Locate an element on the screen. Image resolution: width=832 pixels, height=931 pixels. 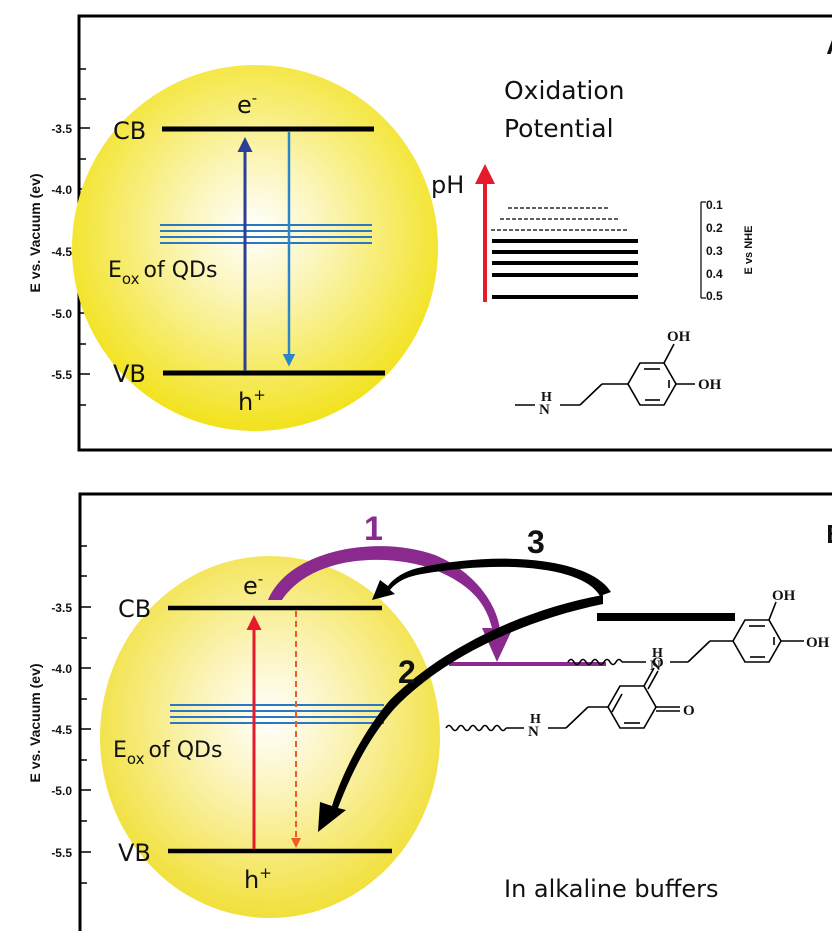
panel-a-y-axis-label: E vs. Vacuum (ev) is located at coordinates (35, 232).